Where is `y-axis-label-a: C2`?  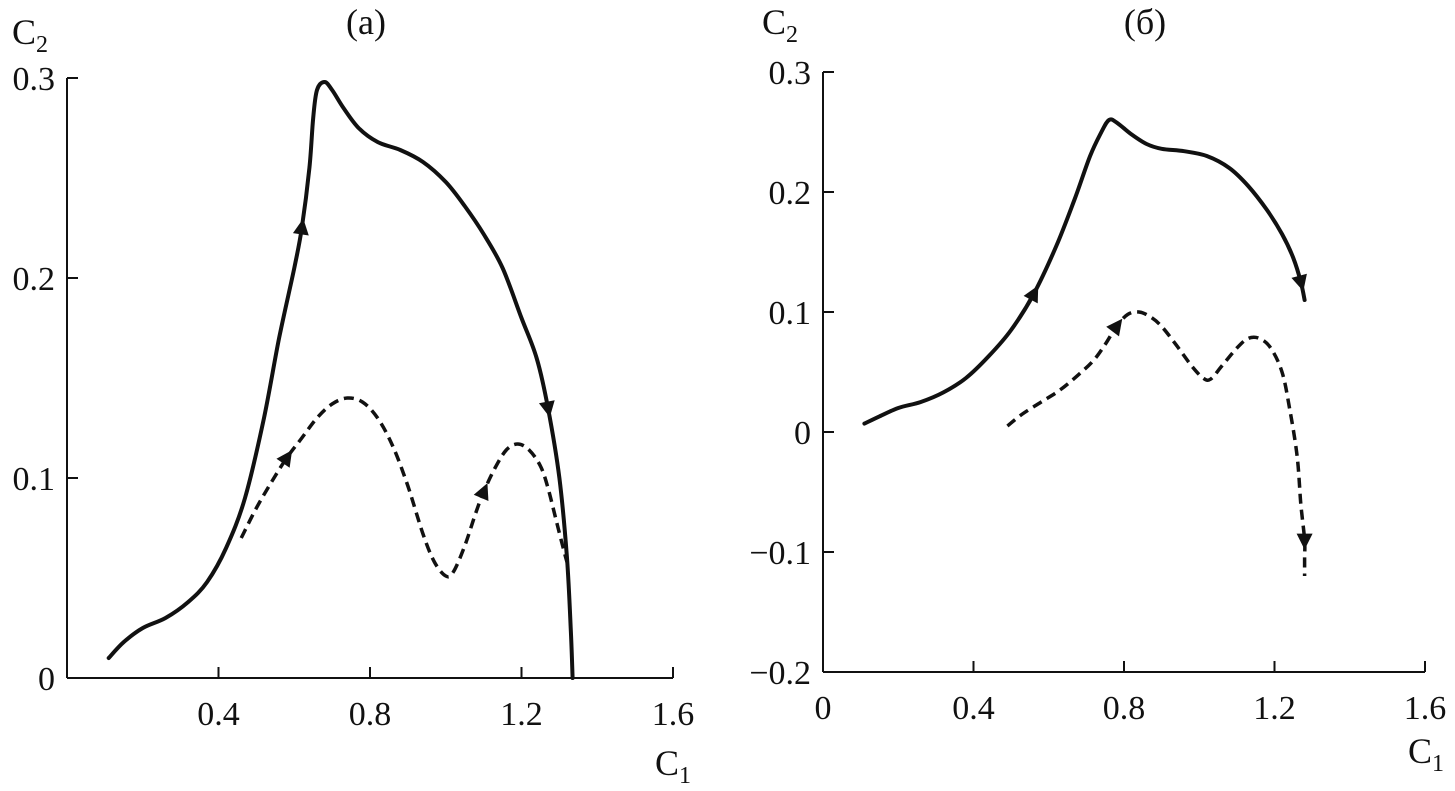 y-axis-label-a: C2 is located at coordinates (30, 35).